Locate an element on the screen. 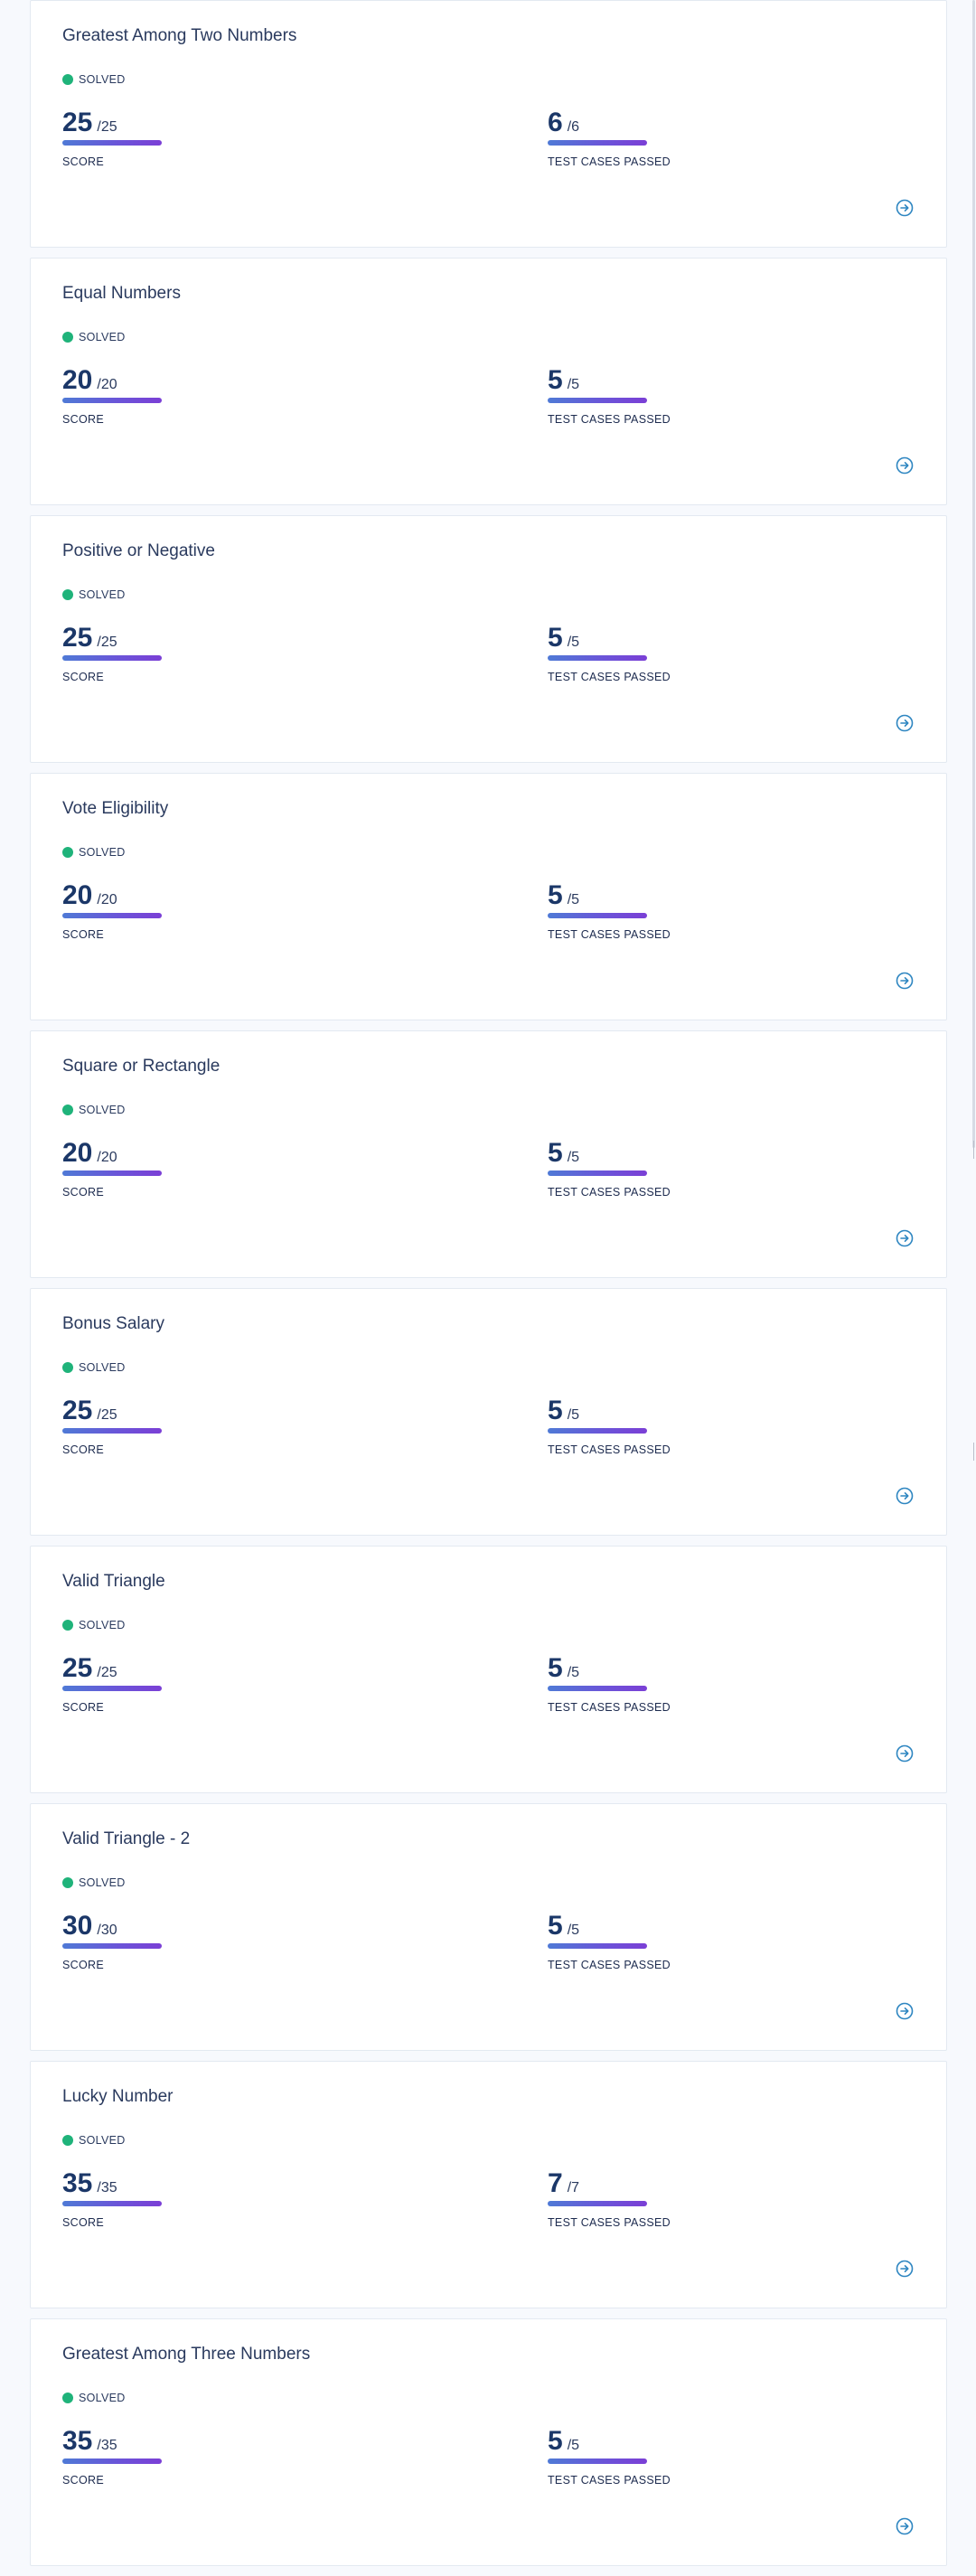  score-value: 35 is located at coordinates (77, 2183).